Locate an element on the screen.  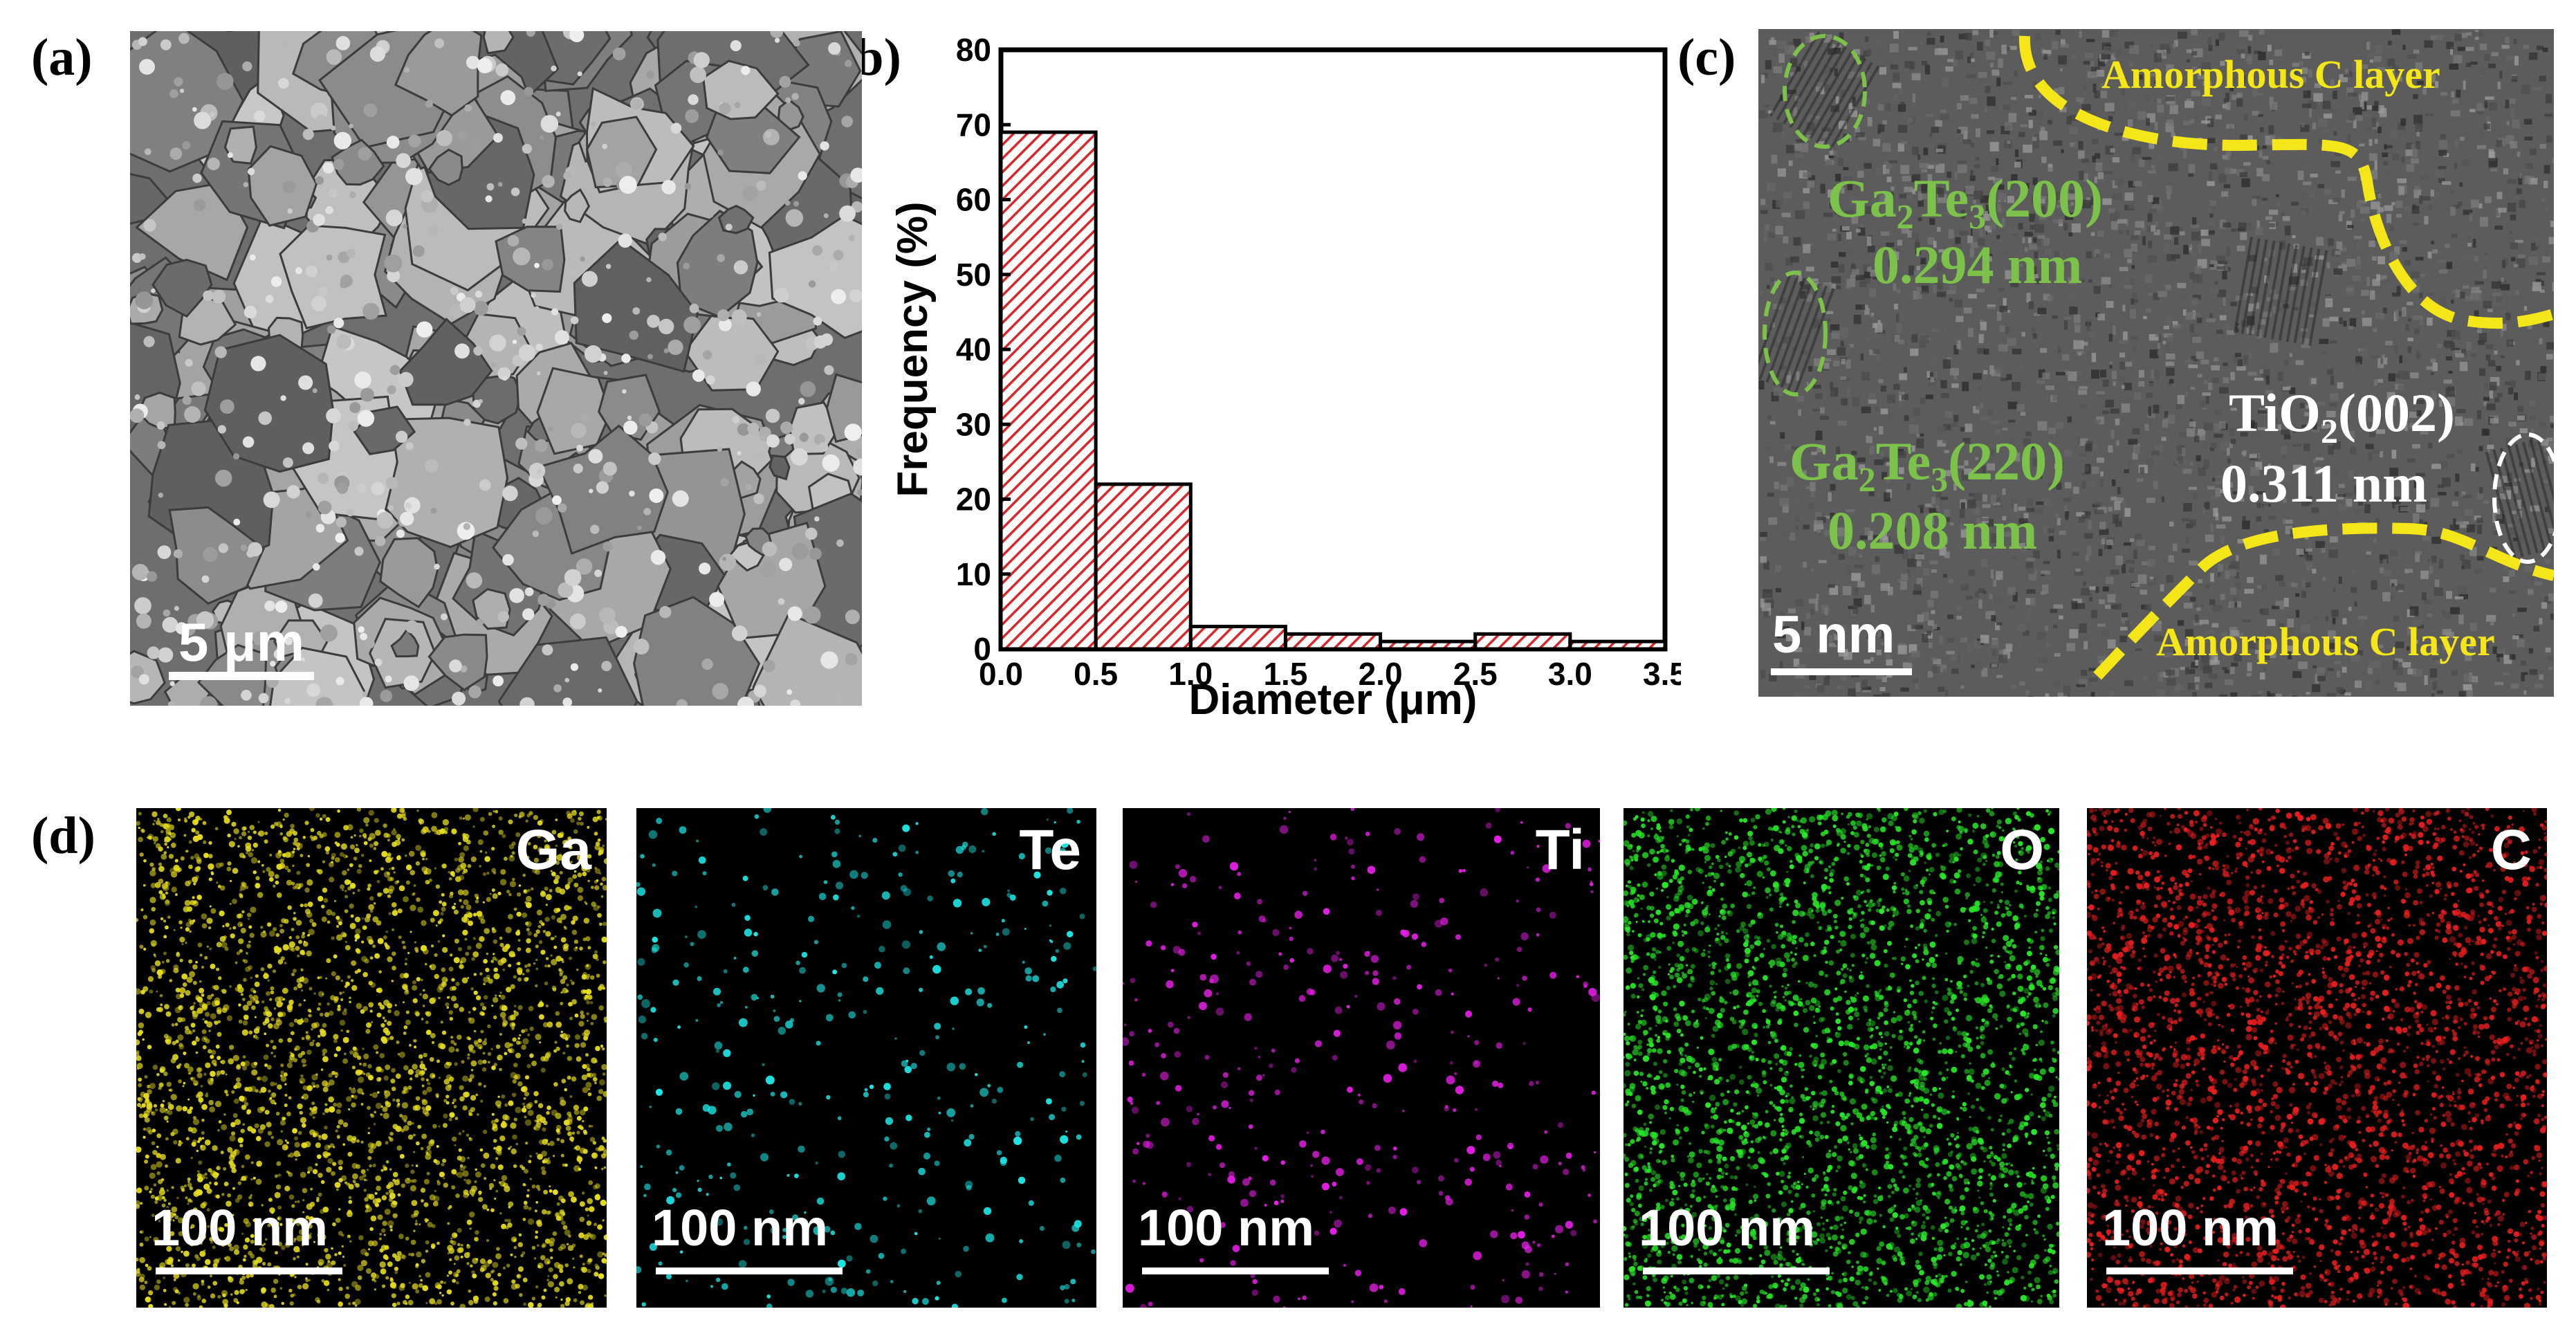
y-axis-label: Frequency (%) is located at coordinates (913, 349).